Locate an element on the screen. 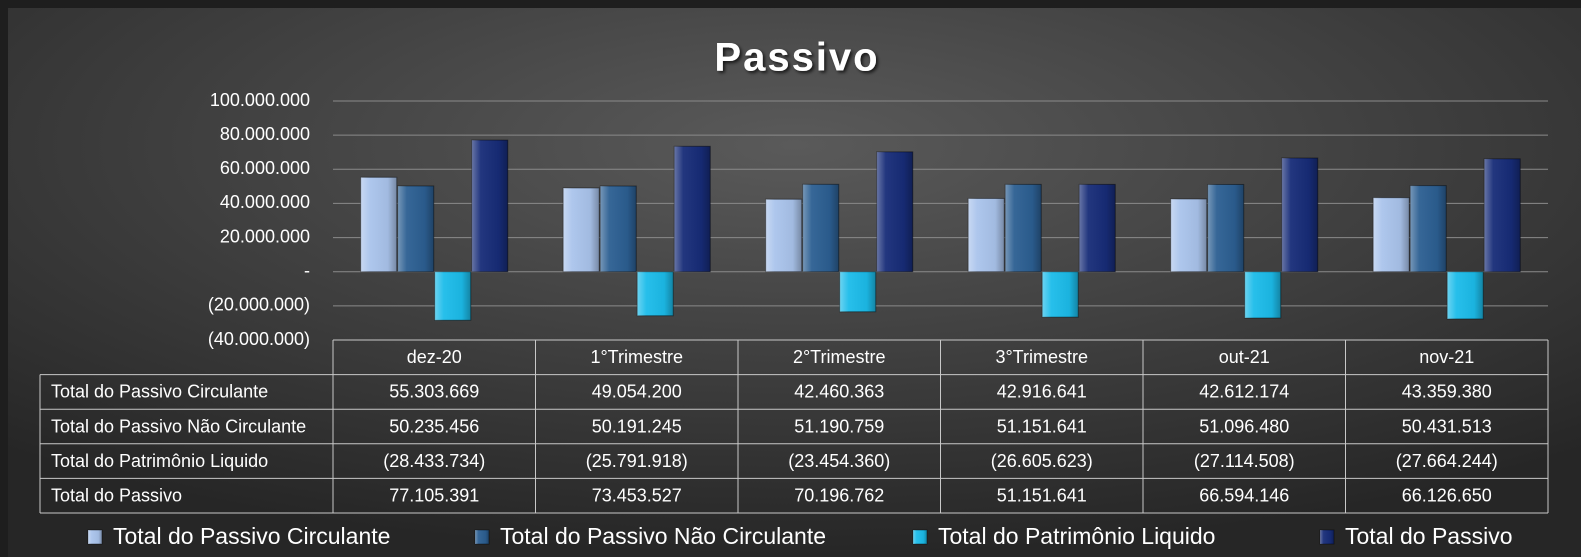  table-value: 42.612.174 is located at coordinates (1244, 392).